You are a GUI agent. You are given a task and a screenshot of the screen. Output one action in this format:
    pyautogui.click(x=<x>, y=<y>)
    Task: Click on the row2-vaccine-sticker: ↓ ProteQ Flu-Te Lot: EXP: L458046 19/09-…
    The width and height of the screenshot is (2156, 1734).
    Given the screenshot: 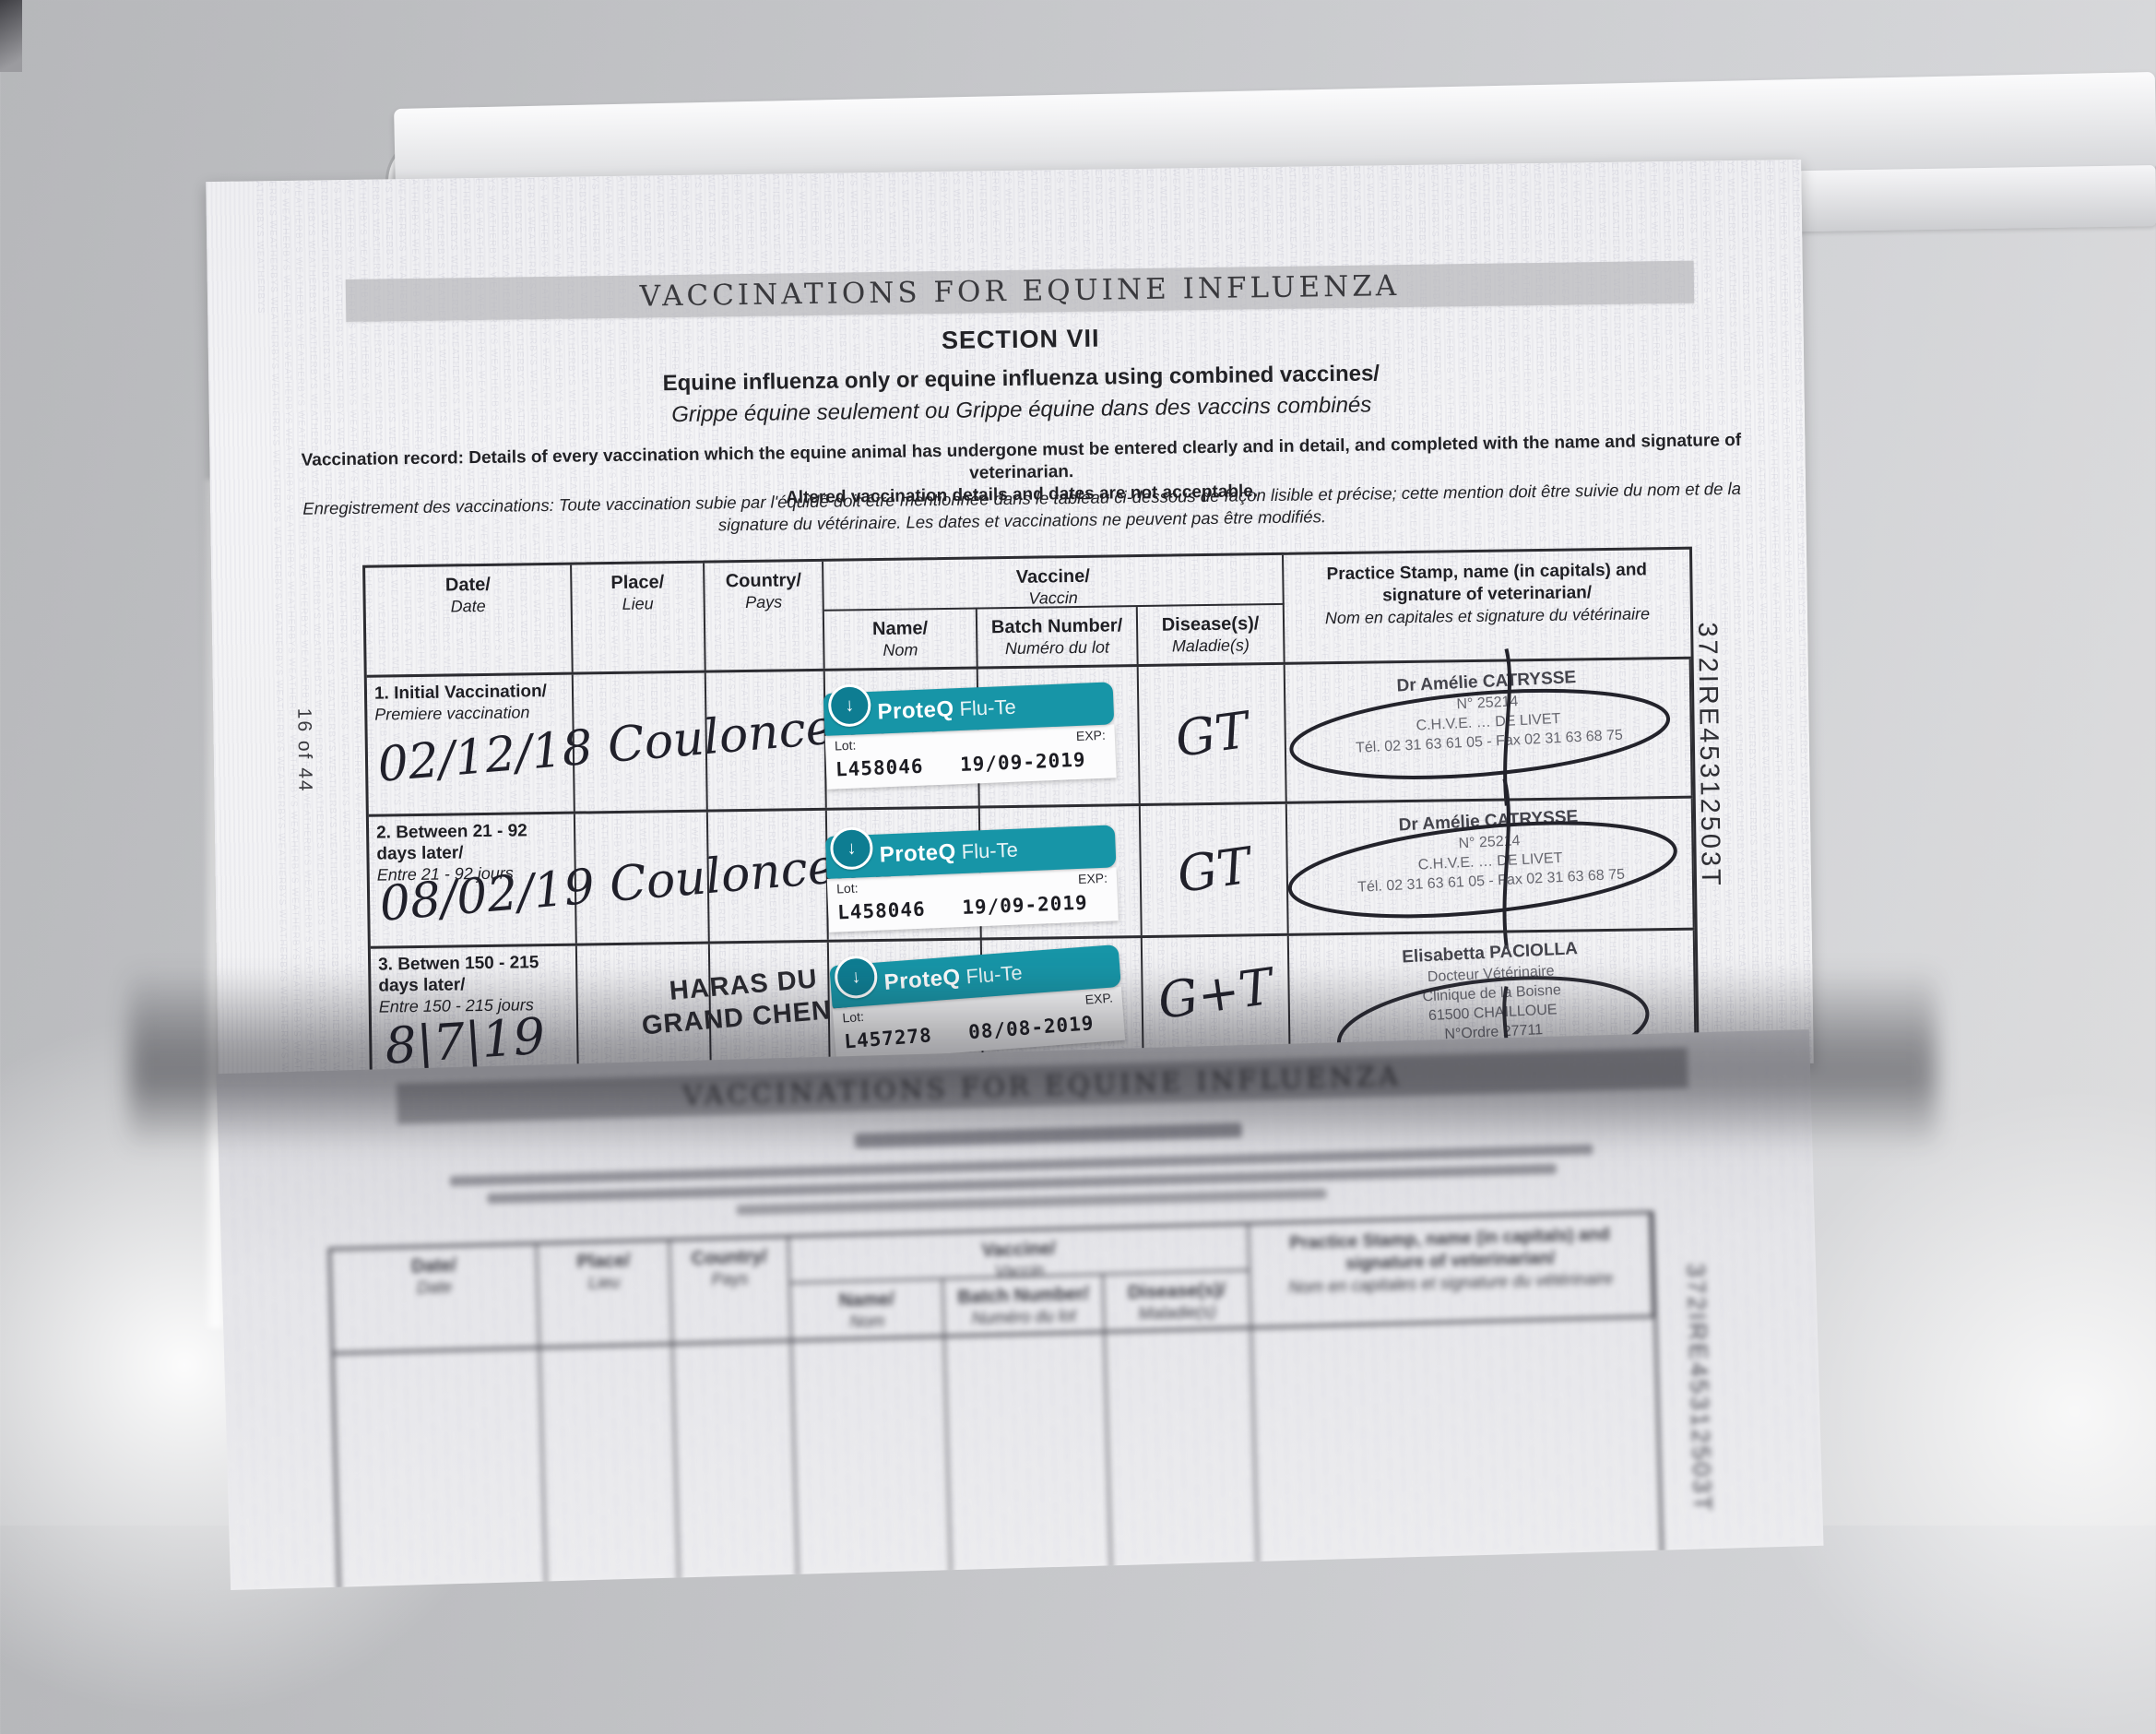 What is the action you would take?
    pyautogui.click(x=972, y=878)
    